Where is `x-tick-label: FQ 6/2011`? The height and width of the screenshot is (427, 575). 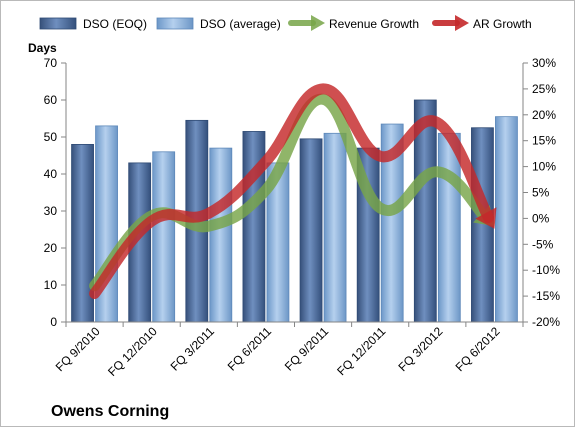
x-tick-label: FQ 6/2011 is located at coordinates (250, 349).